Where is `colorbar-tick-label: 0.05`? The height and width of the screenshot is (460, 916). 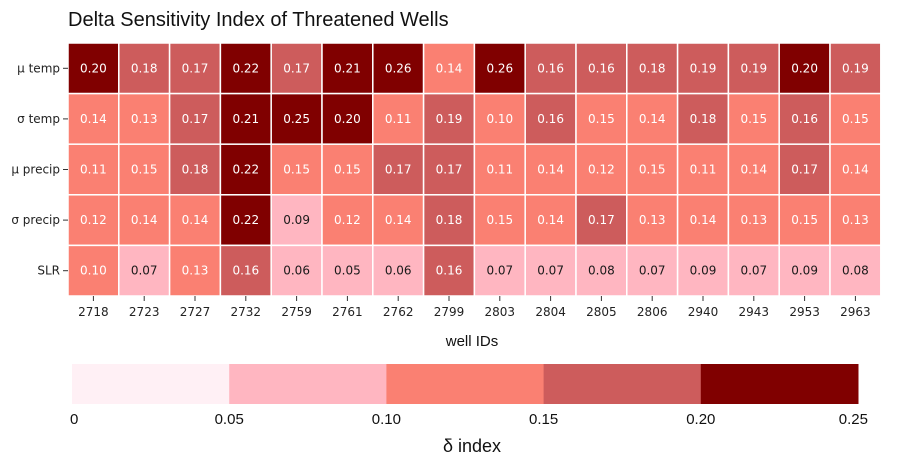 colorbar-tick-label: 0.05 is located at coordinates (229, 419).